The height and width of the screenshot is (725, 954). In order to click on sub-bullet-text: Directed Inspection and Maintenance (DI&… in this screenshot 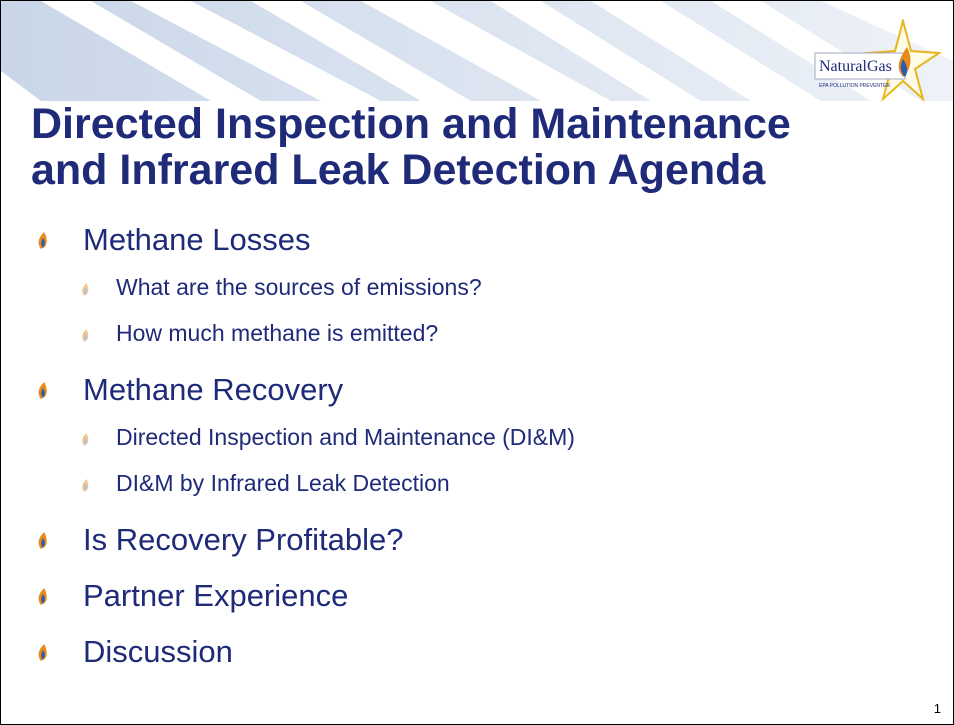, I will do `click(345, 437)`.